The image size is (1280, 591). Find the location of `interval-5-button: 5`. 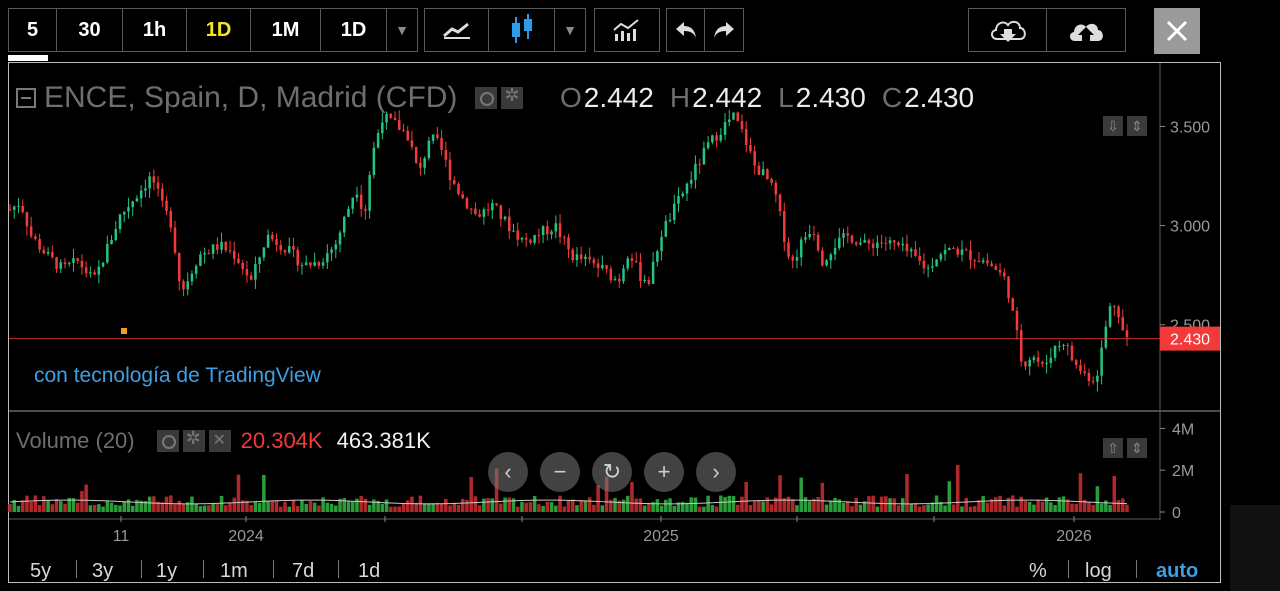

interval-5-button: 5 is located at coordinates (33, 30).